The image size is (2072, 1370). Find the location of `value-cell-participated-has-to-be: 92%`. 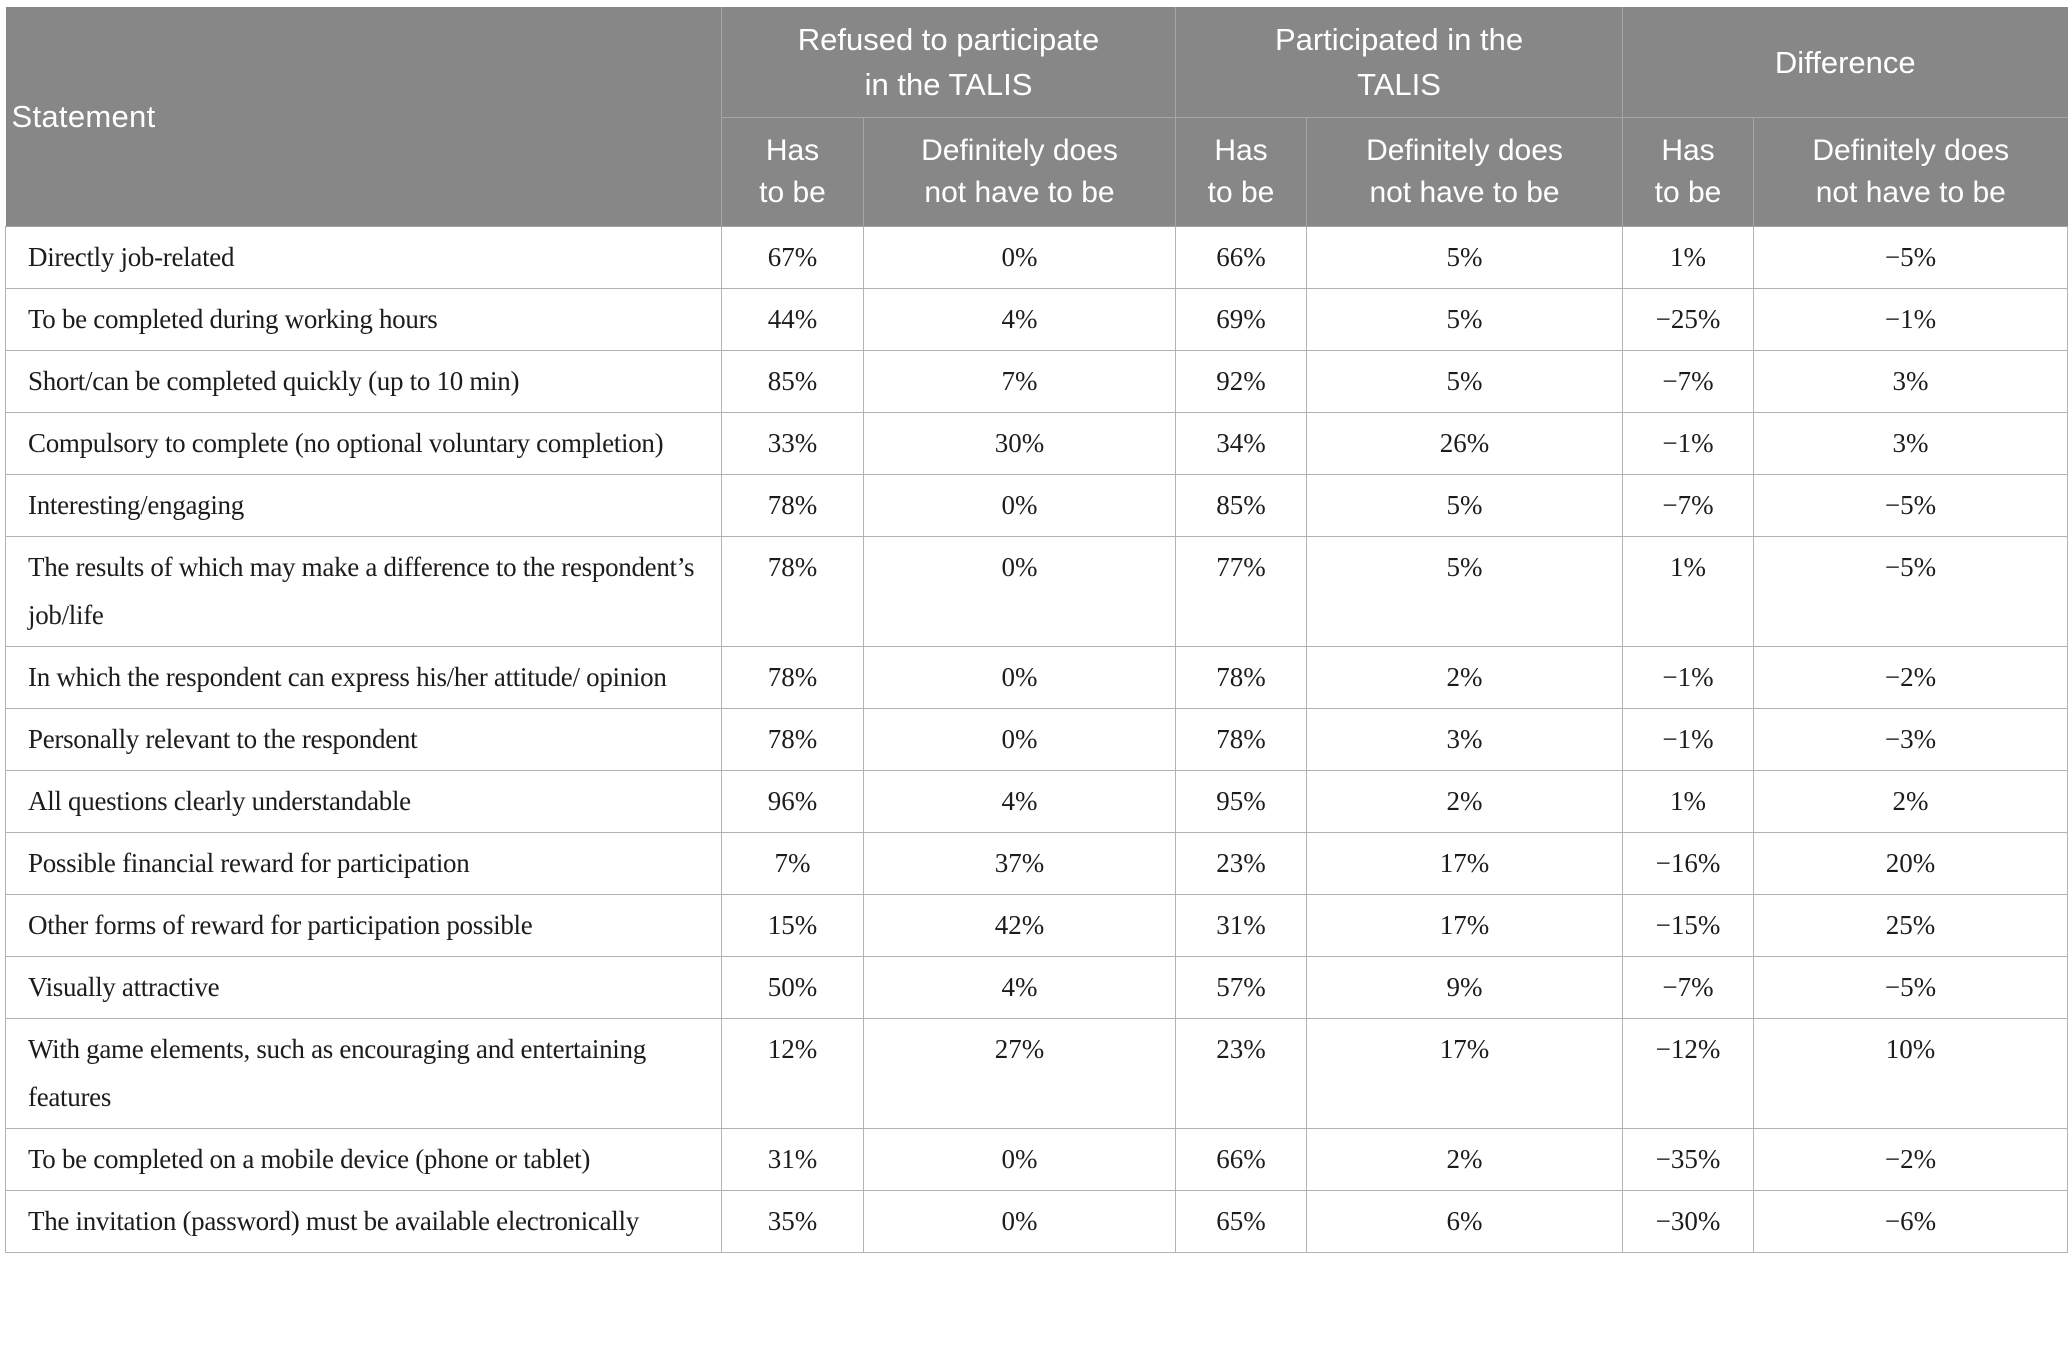

value-cell-participated-has-to-be: 92% is located at coordinates (1241, 381).